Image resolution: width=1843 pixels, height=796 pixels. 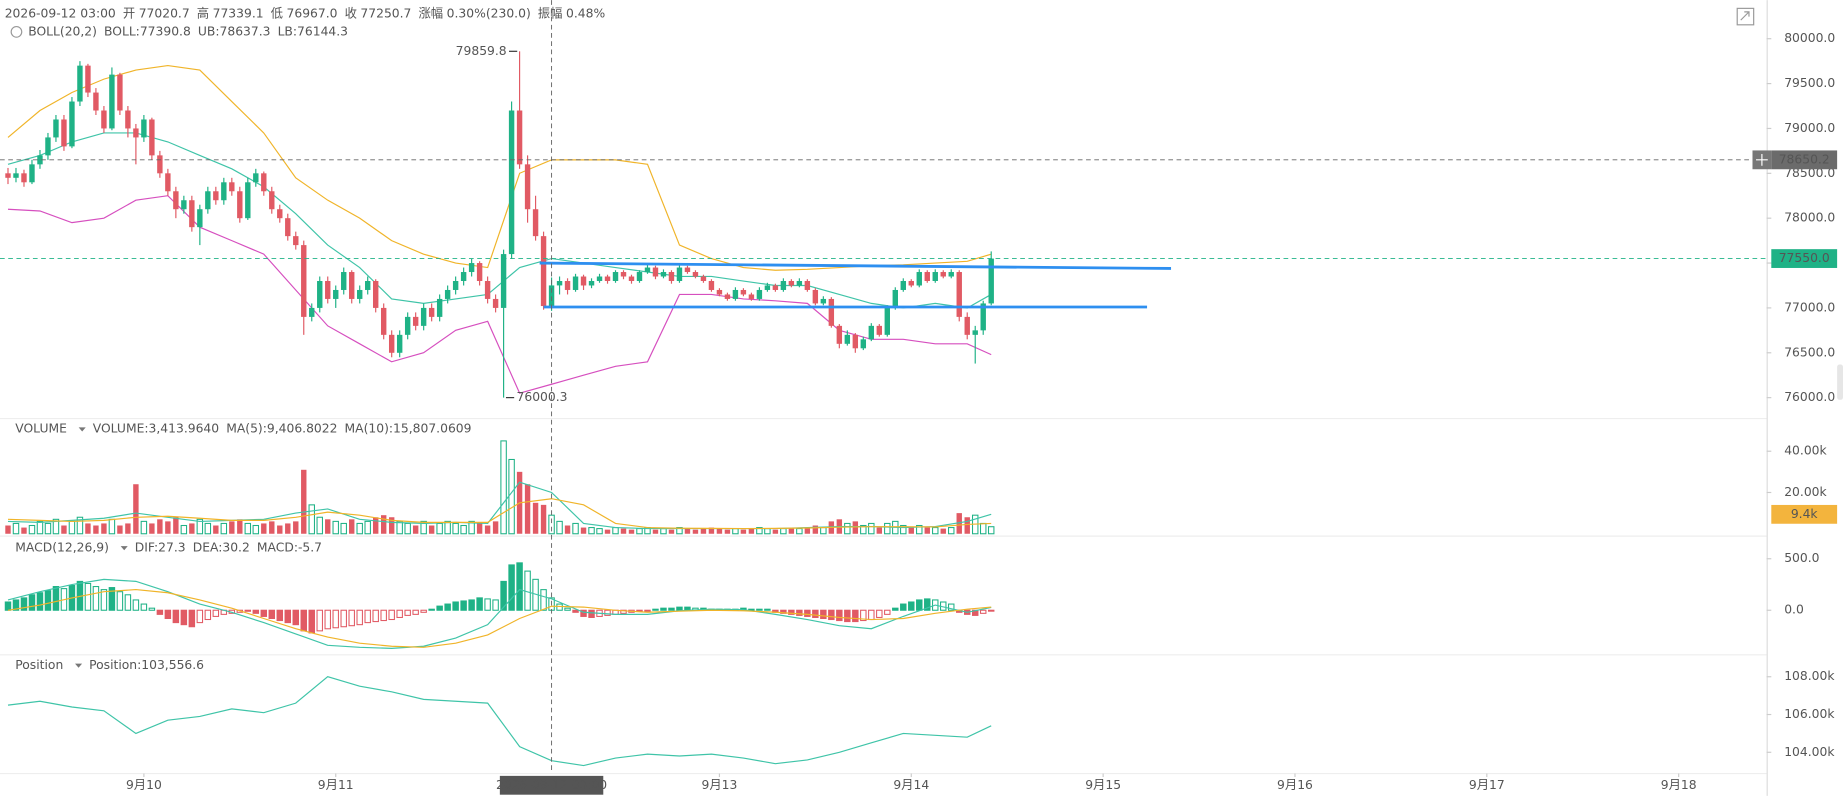 I want to click on annotation-label: 79859.8, so click(x=481, y=51).